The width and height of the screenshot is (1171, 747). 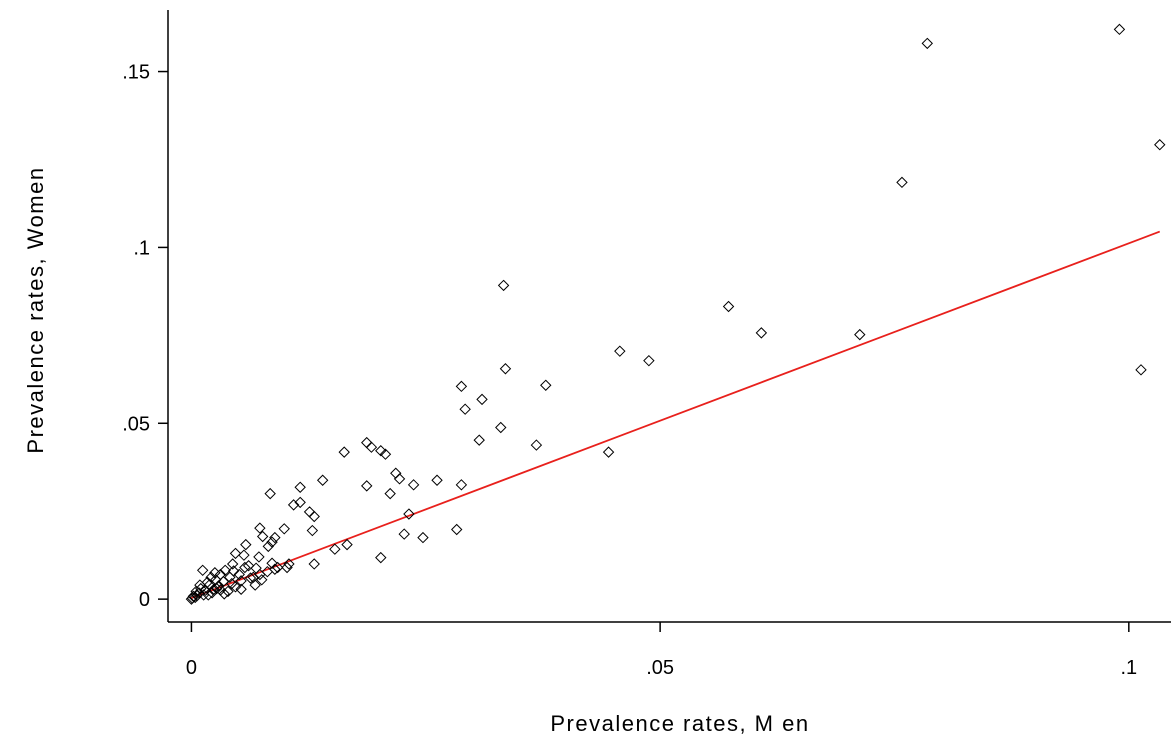 I want to click on x-tick-label: 0, so click(x=191, y=668).